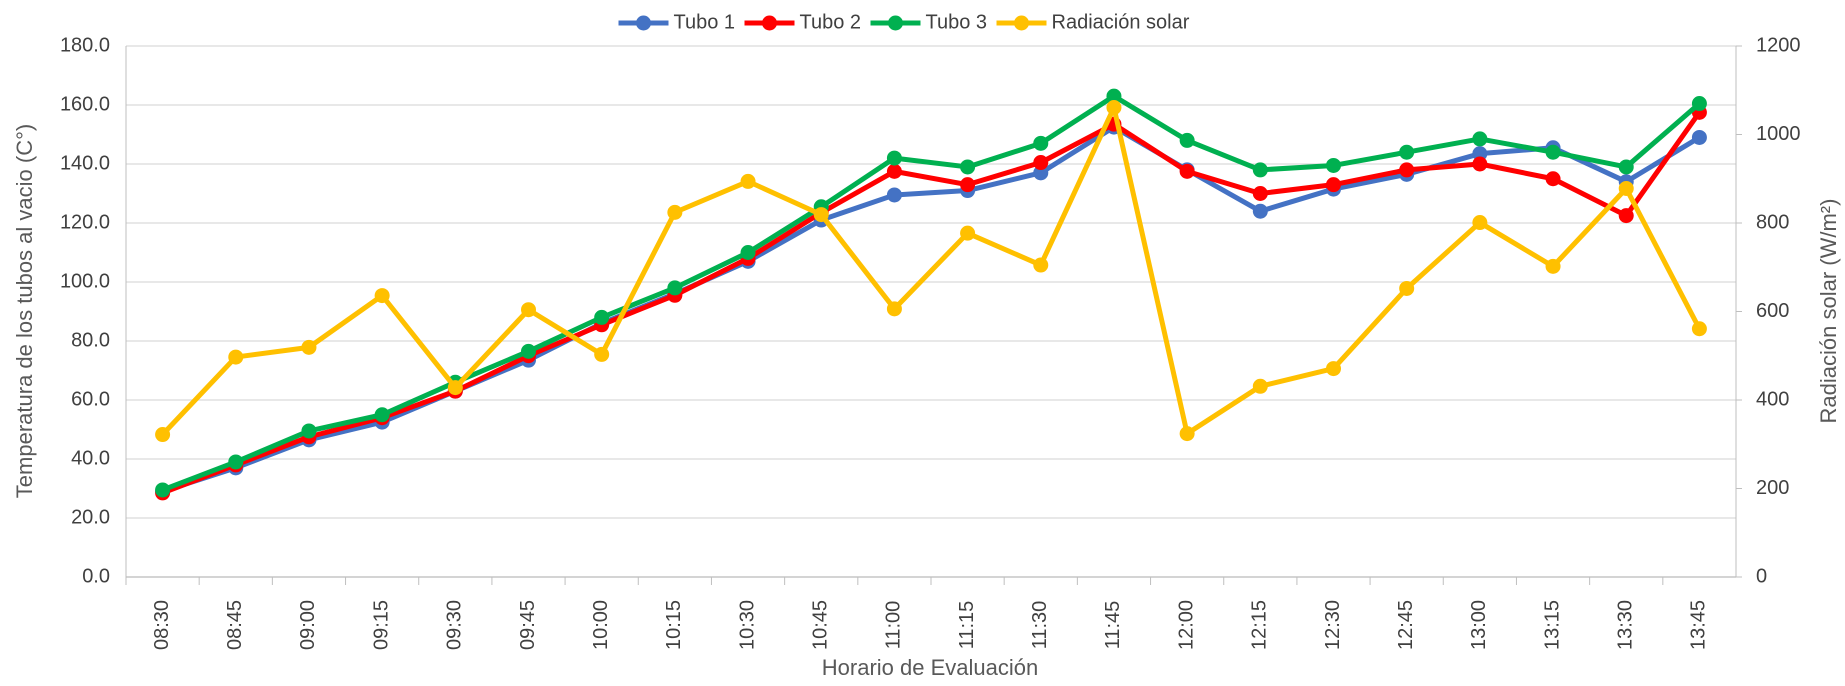 This screenshot has height=686, width=1845. Describe the element at coordinates (90, 517) in the screenshot. I see `y-tick-label: 20.0` at that location.